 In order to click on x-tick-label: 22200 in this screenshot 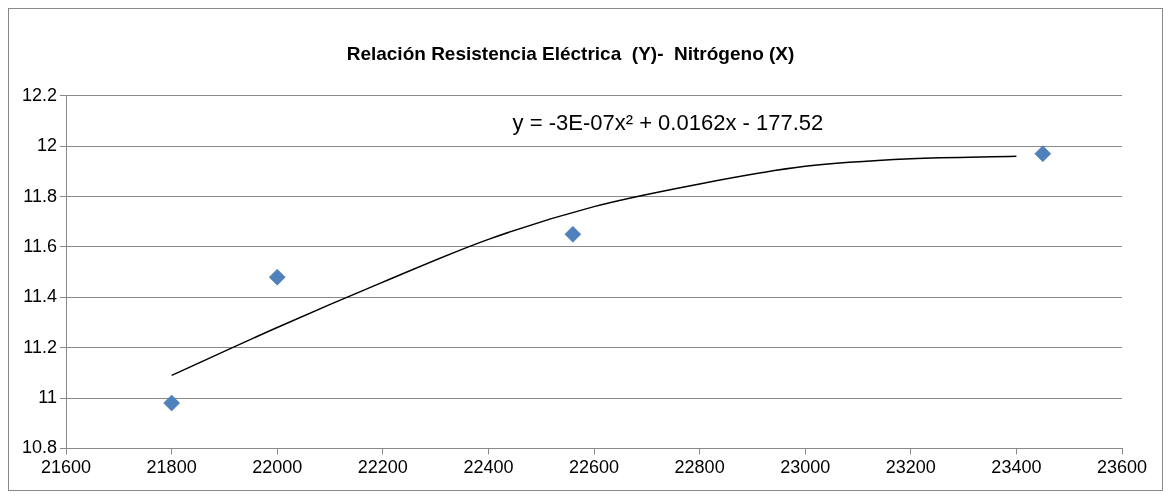, I will do `click(382, 467)`.